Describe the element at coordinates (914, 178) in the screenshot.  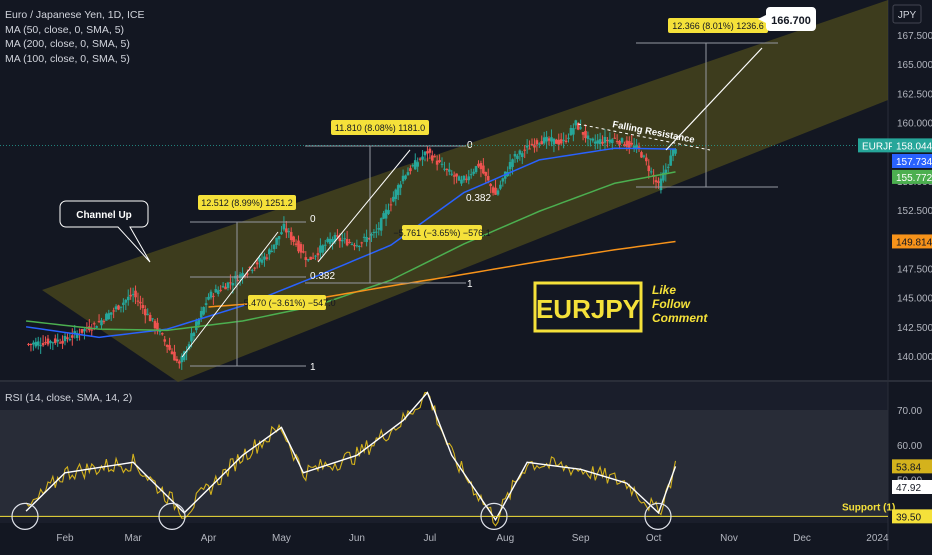
I see `ma100-badge: 155.772` at that location.